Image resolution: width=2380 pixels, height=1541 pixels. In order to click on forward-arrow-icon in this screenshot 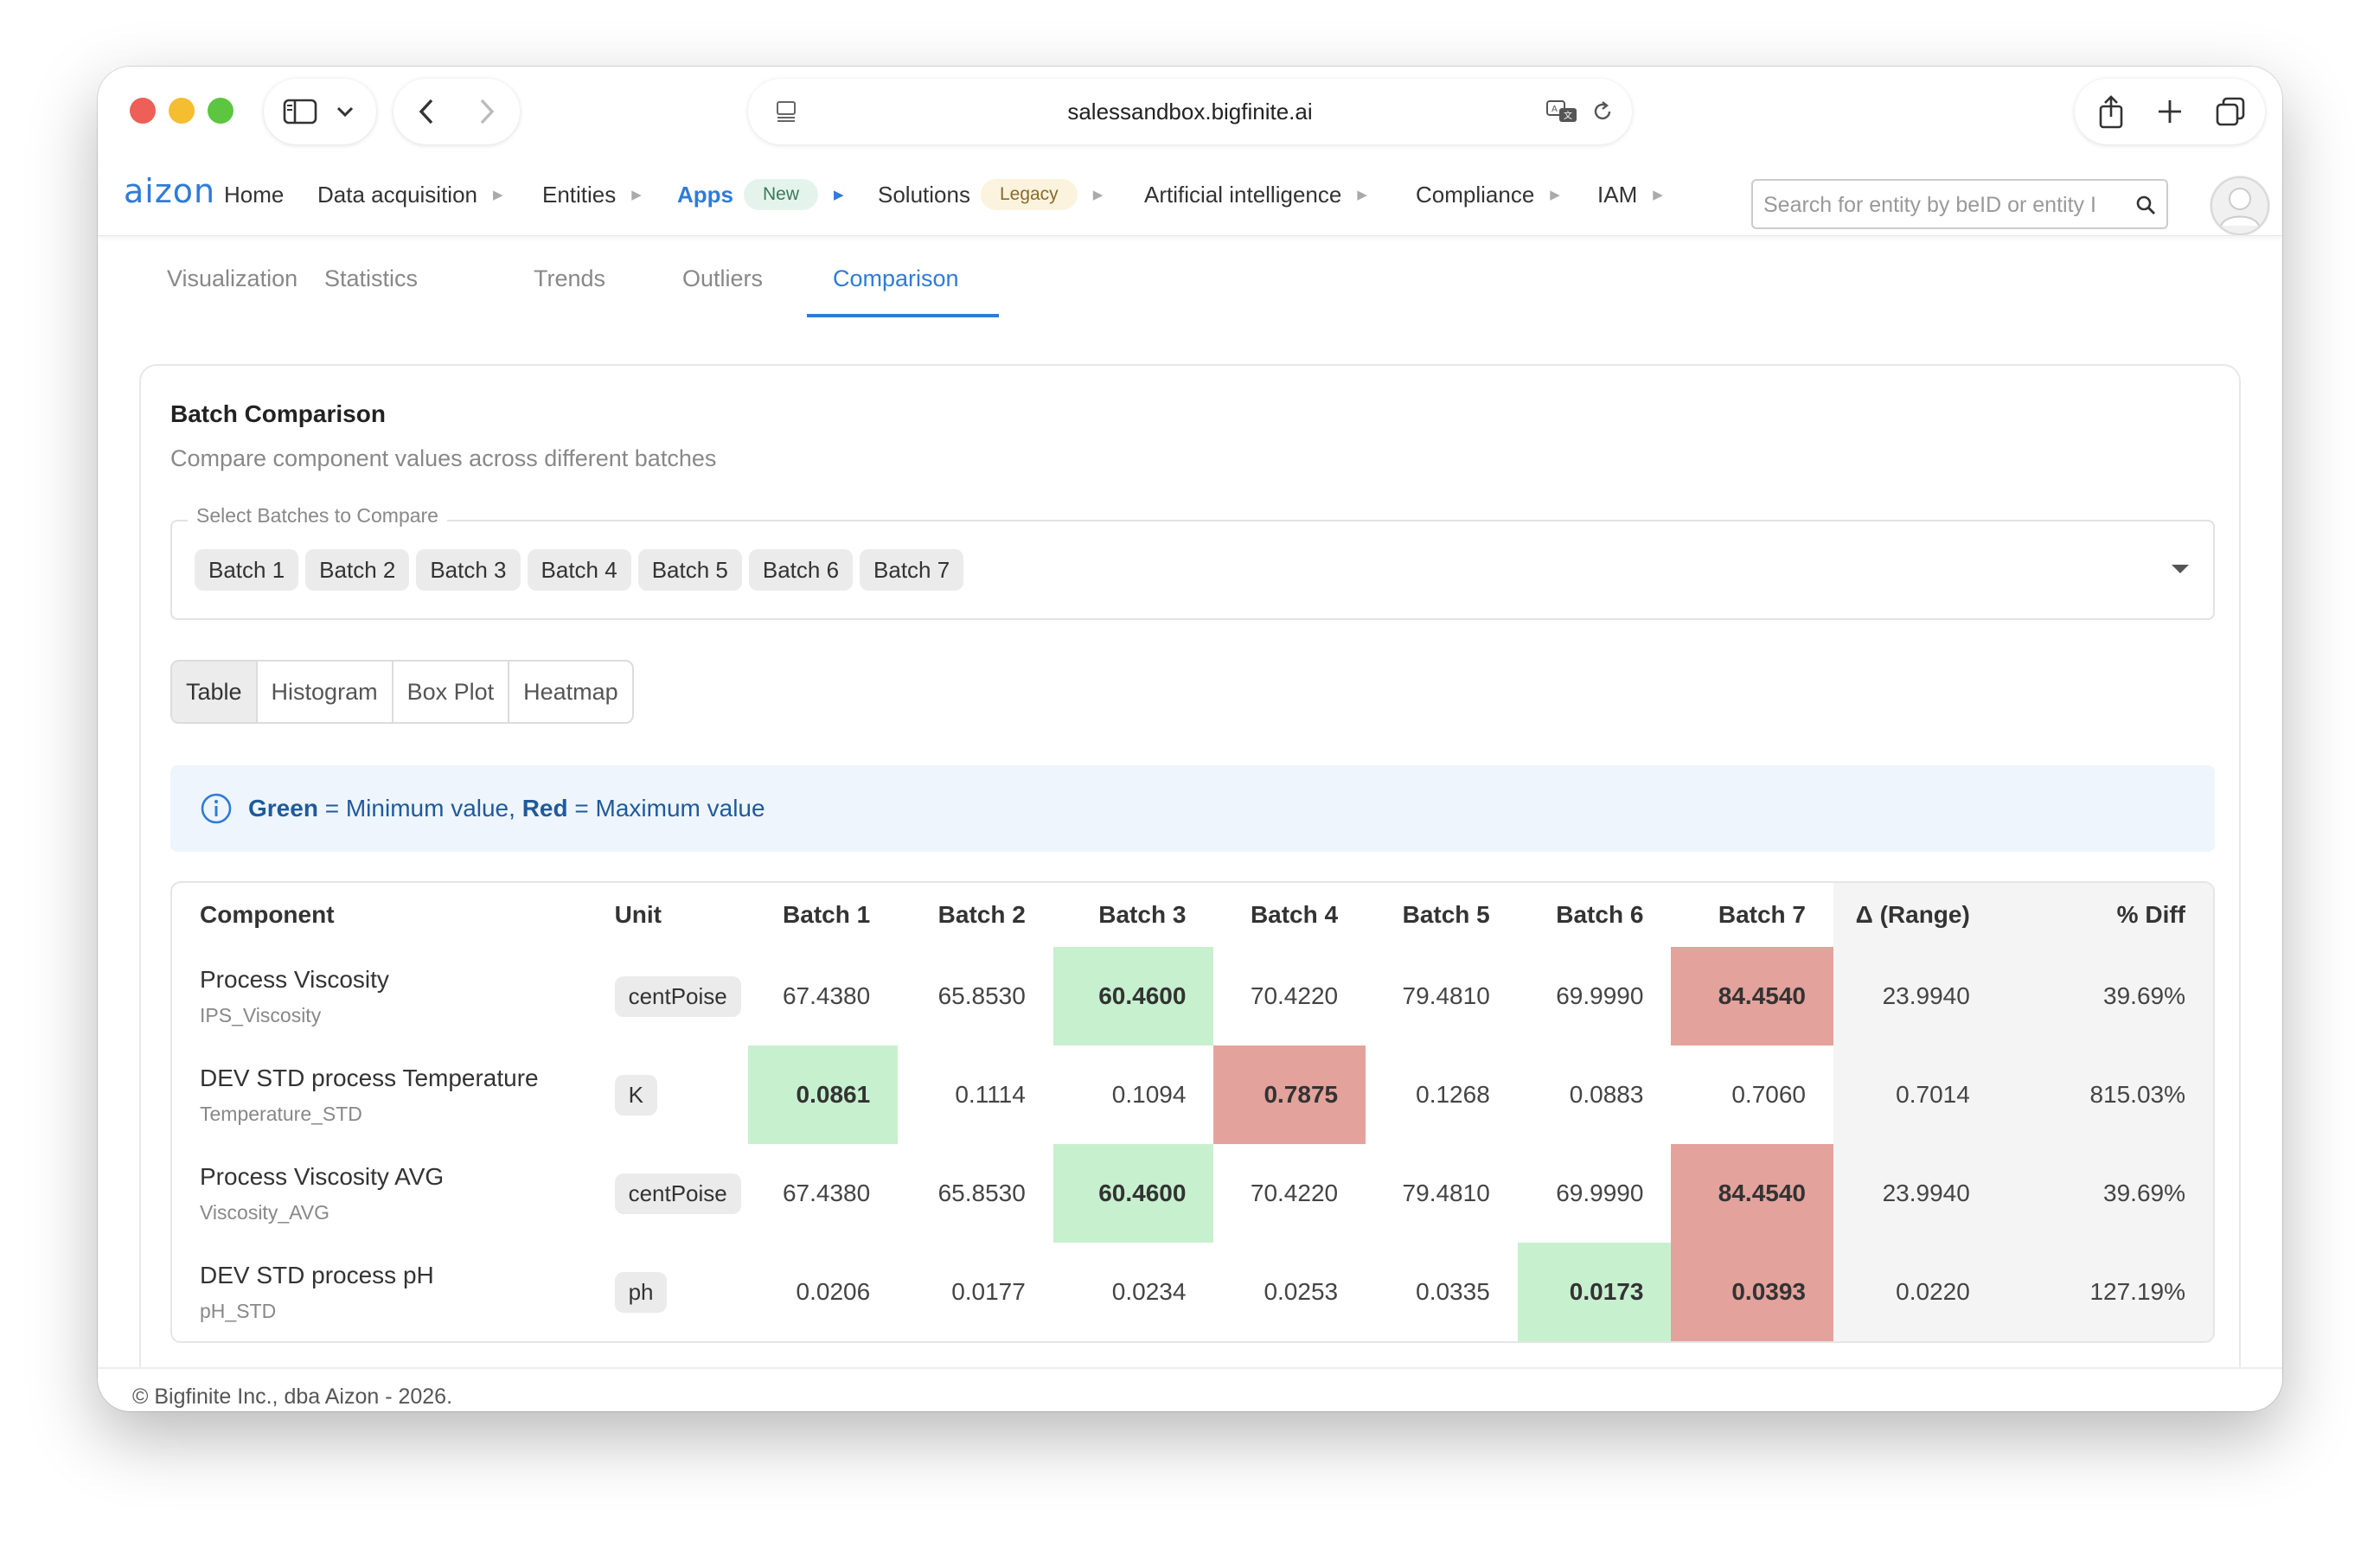, I will do `click(487, 111)`.